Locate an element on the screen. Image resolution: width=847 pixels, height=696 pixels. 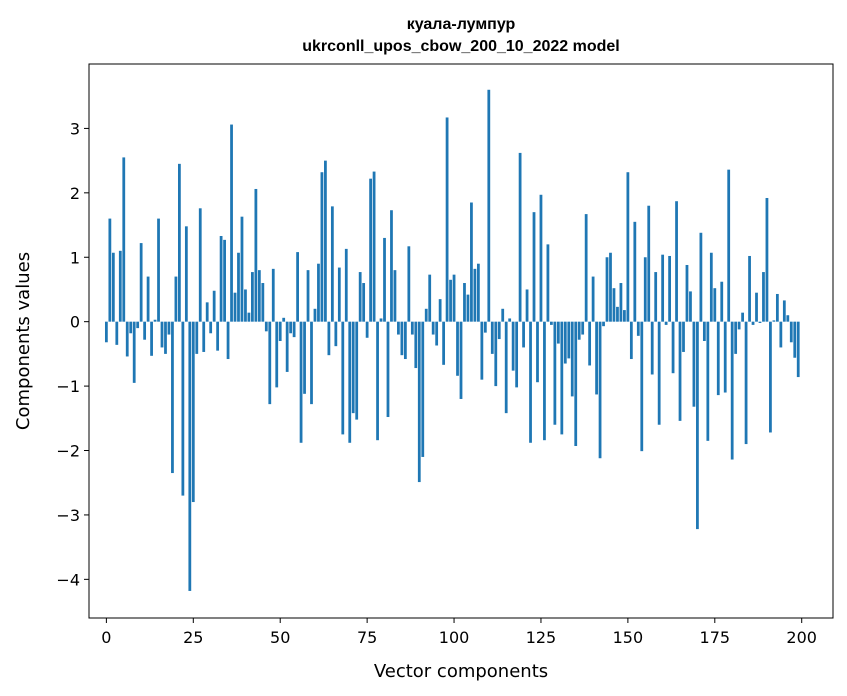
x-tick-label: 0 is located at coordinates (106, 637).